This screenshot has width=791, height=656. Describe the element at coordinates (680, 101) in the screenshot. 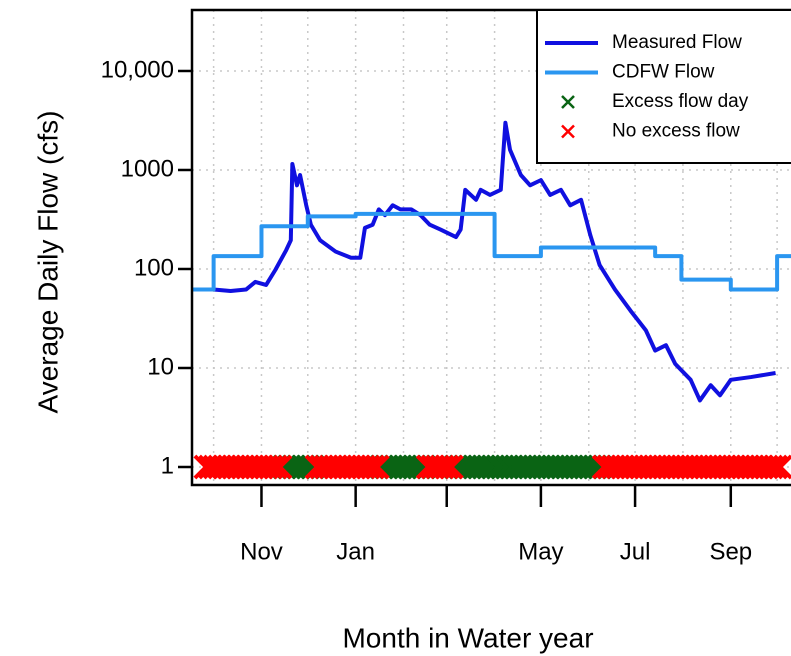

I see `legend-label: Excess flow day` at that location.